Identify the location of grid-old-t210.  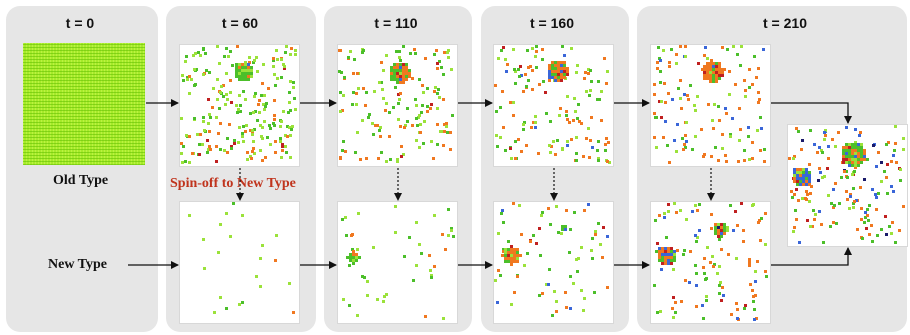
(710, 105).